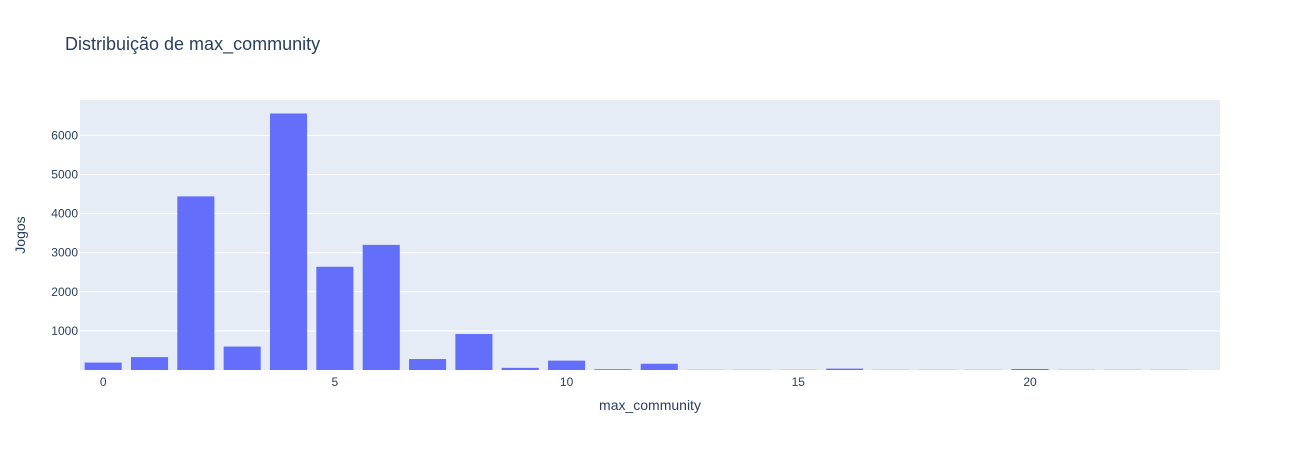  What do you see at coordinates (64, 331) in the screenshot?
I see `y-tick-label: 1000` at bounding box center [64, 331].